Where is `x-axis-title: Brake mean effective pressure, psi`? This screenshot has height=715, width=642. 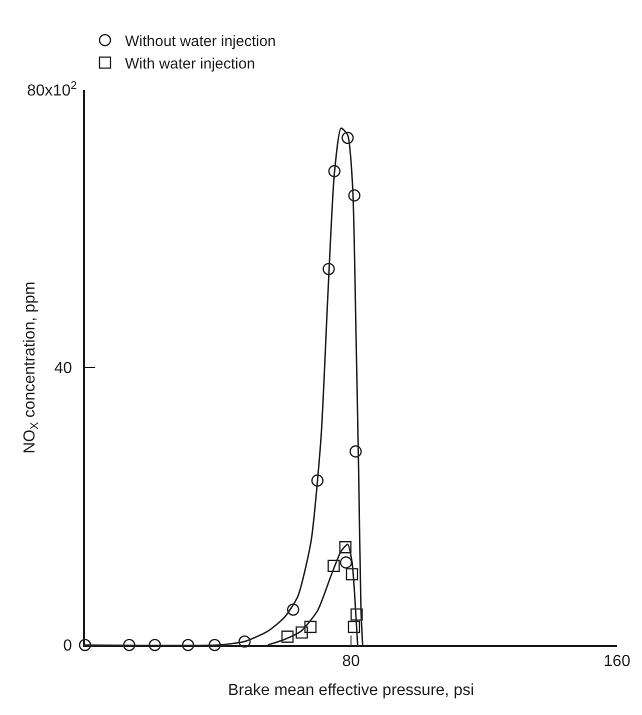
x-axis-title: Brake mean effective pressure, psi is located at coordinates (351, 691).